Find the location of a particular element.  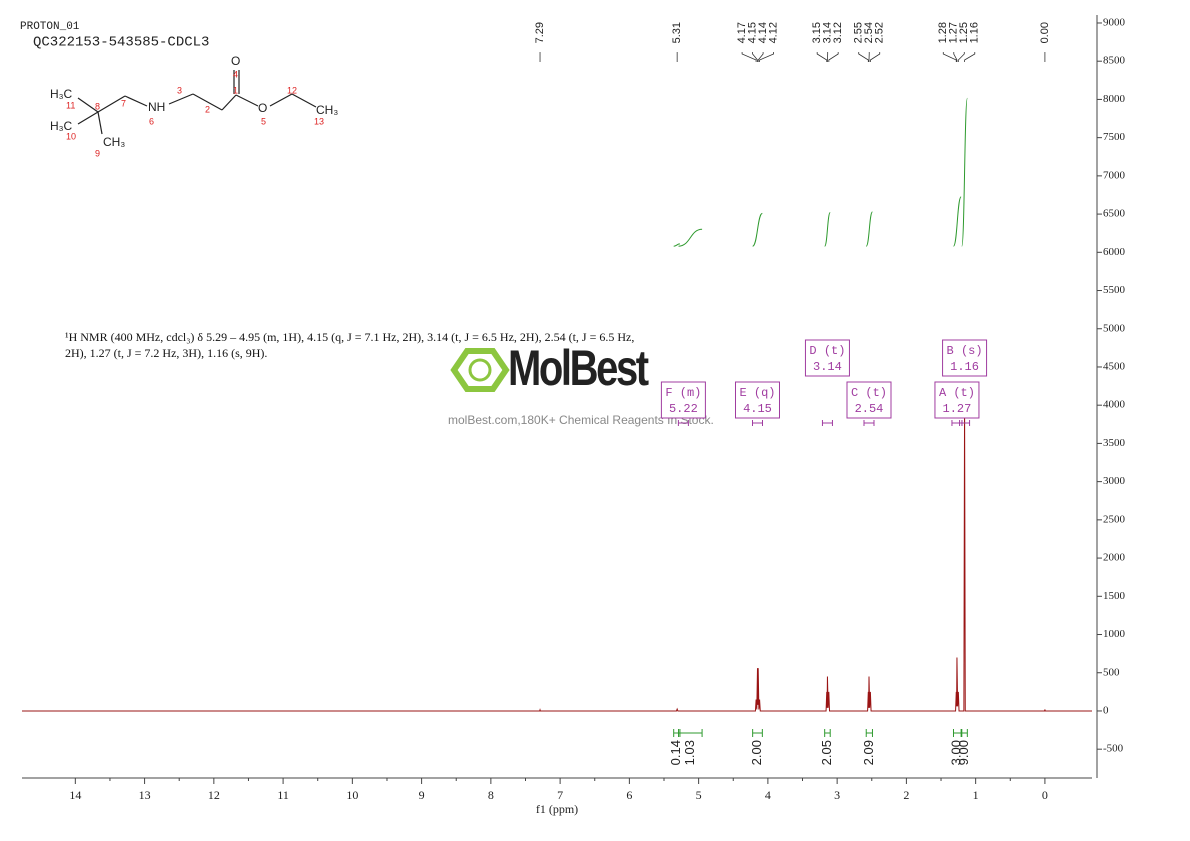

atom-number: 2 is located at coordinates (207, 109).